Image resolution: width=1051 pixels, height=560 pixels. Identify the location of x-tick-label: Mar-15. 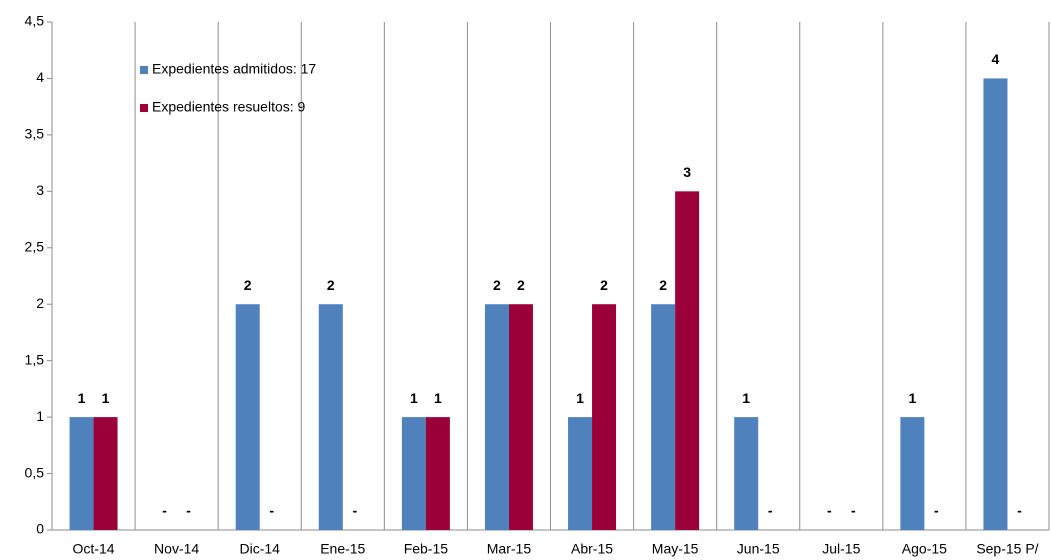
(509, 549).